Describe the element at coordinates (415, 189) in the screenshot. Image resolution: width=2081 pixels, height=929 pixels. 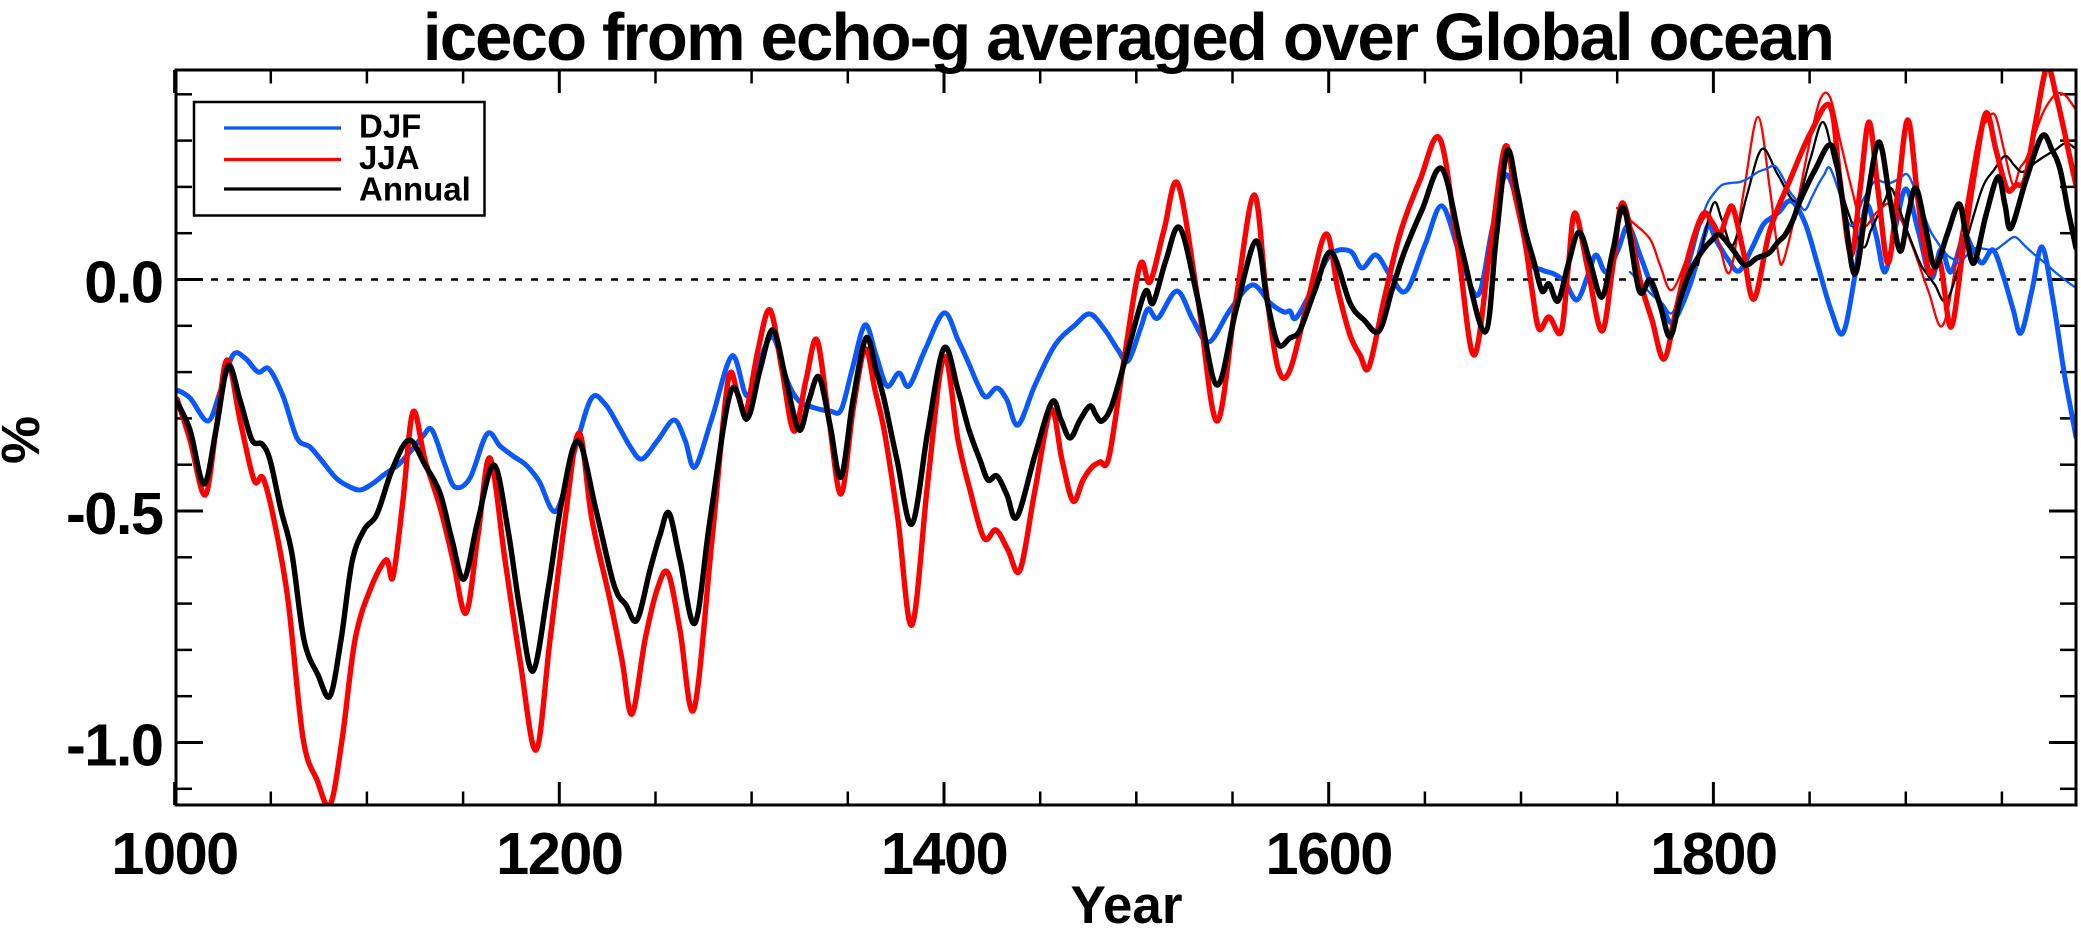
I see `svg-text: Annual` at that location.